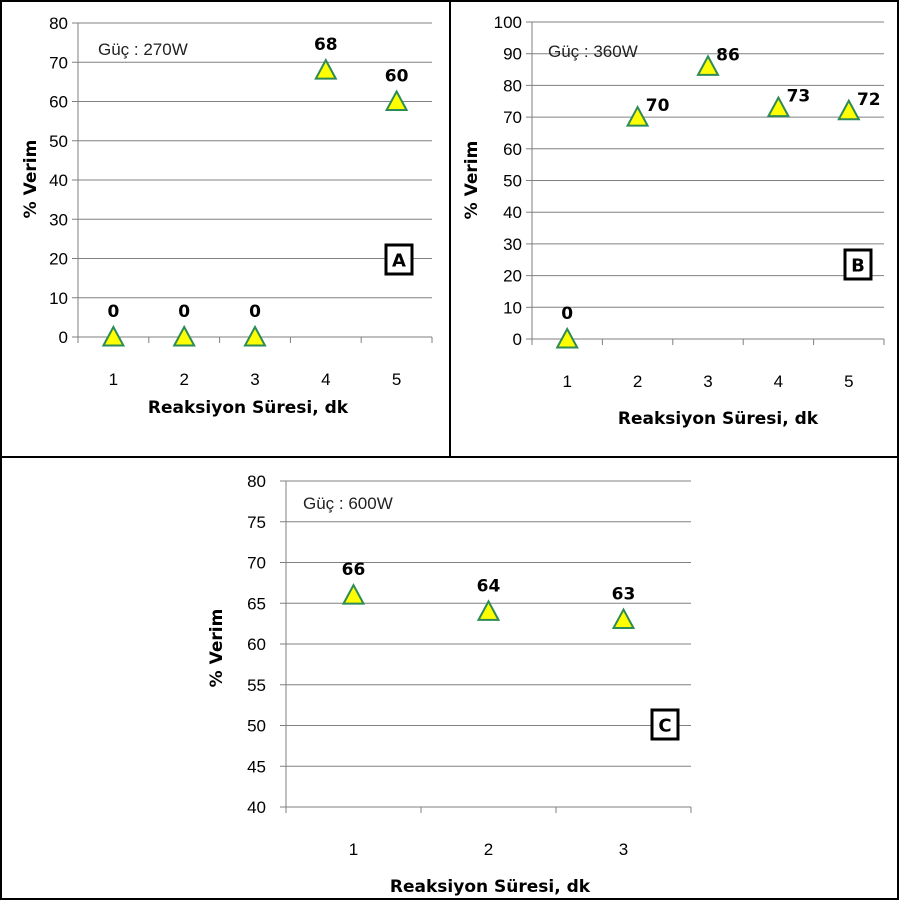 This screenshot has height=900, width=899. What do you see at coordinates (256, 603) in the screenshot?
I see `panel-c-ytick-label: 65` at bounding box center [256, 603].